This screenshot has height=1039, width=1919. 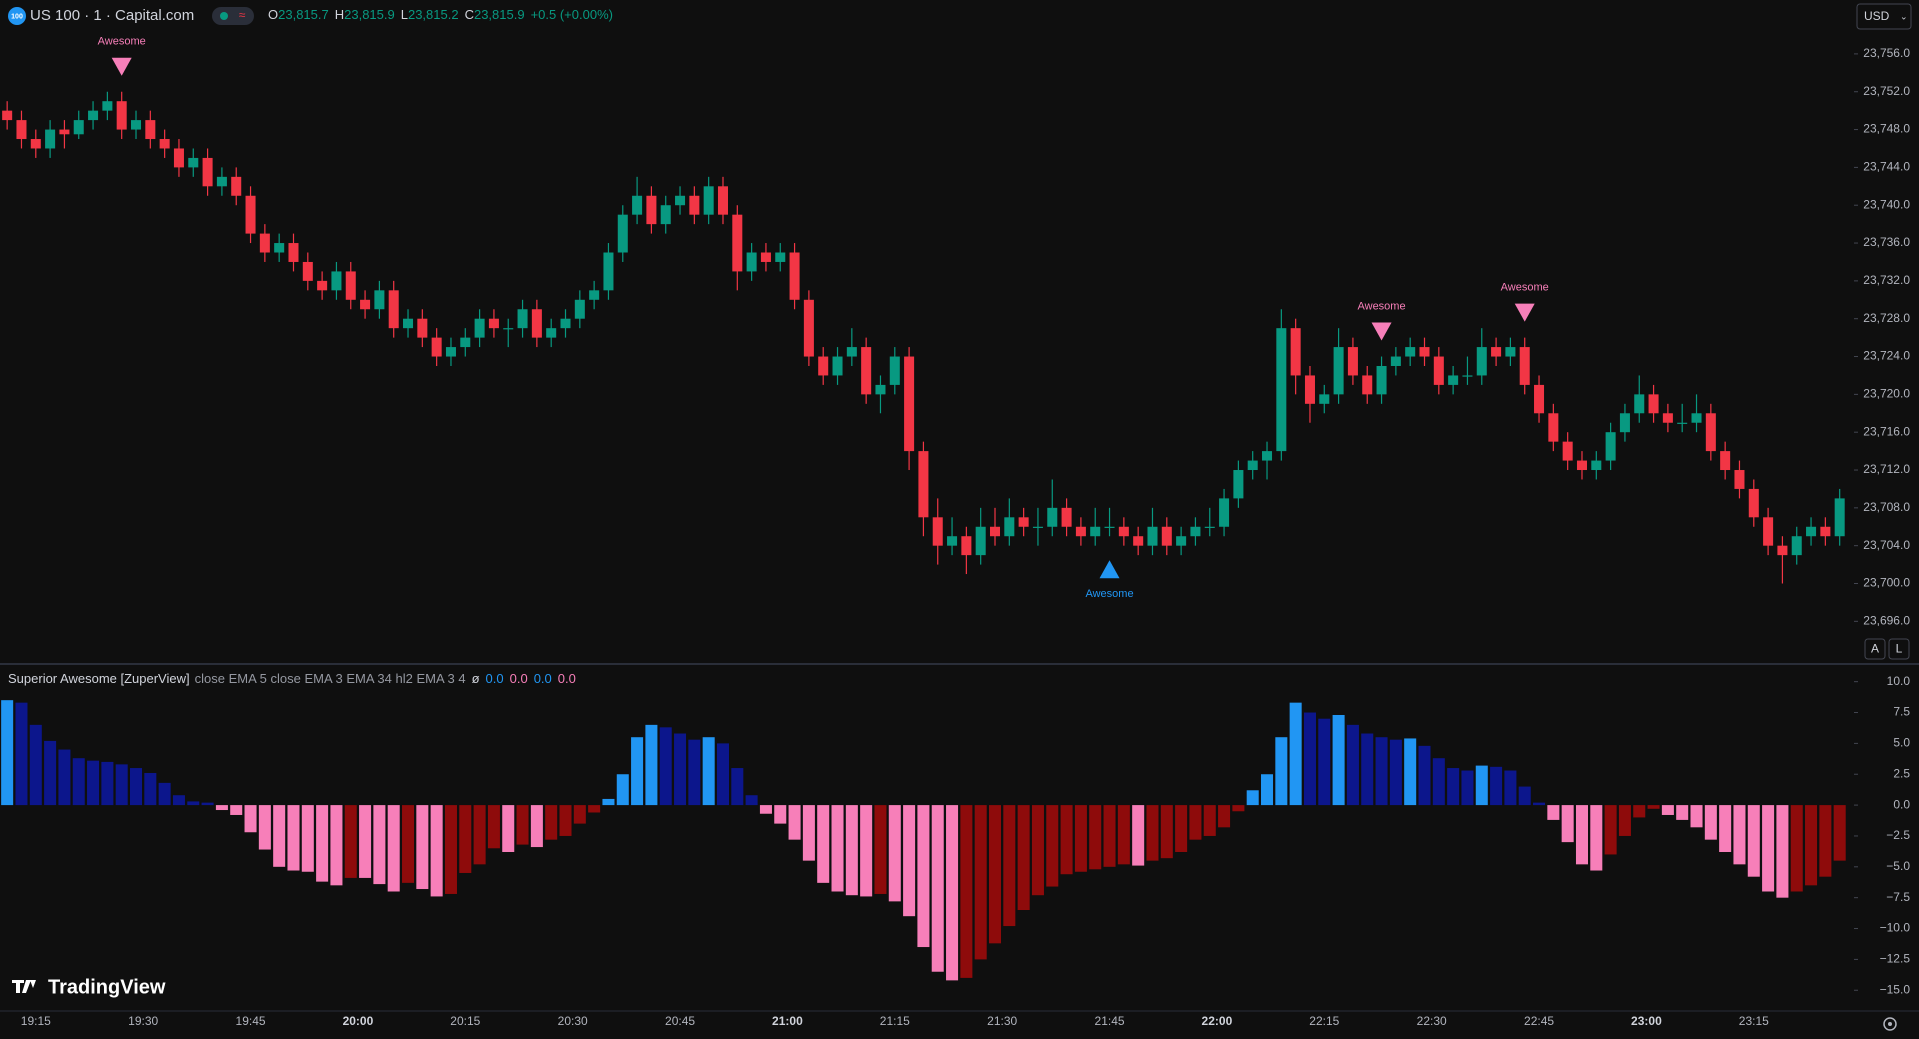 I want to click on x-tick-label: 21:30, so click(x=1002, y=1021).